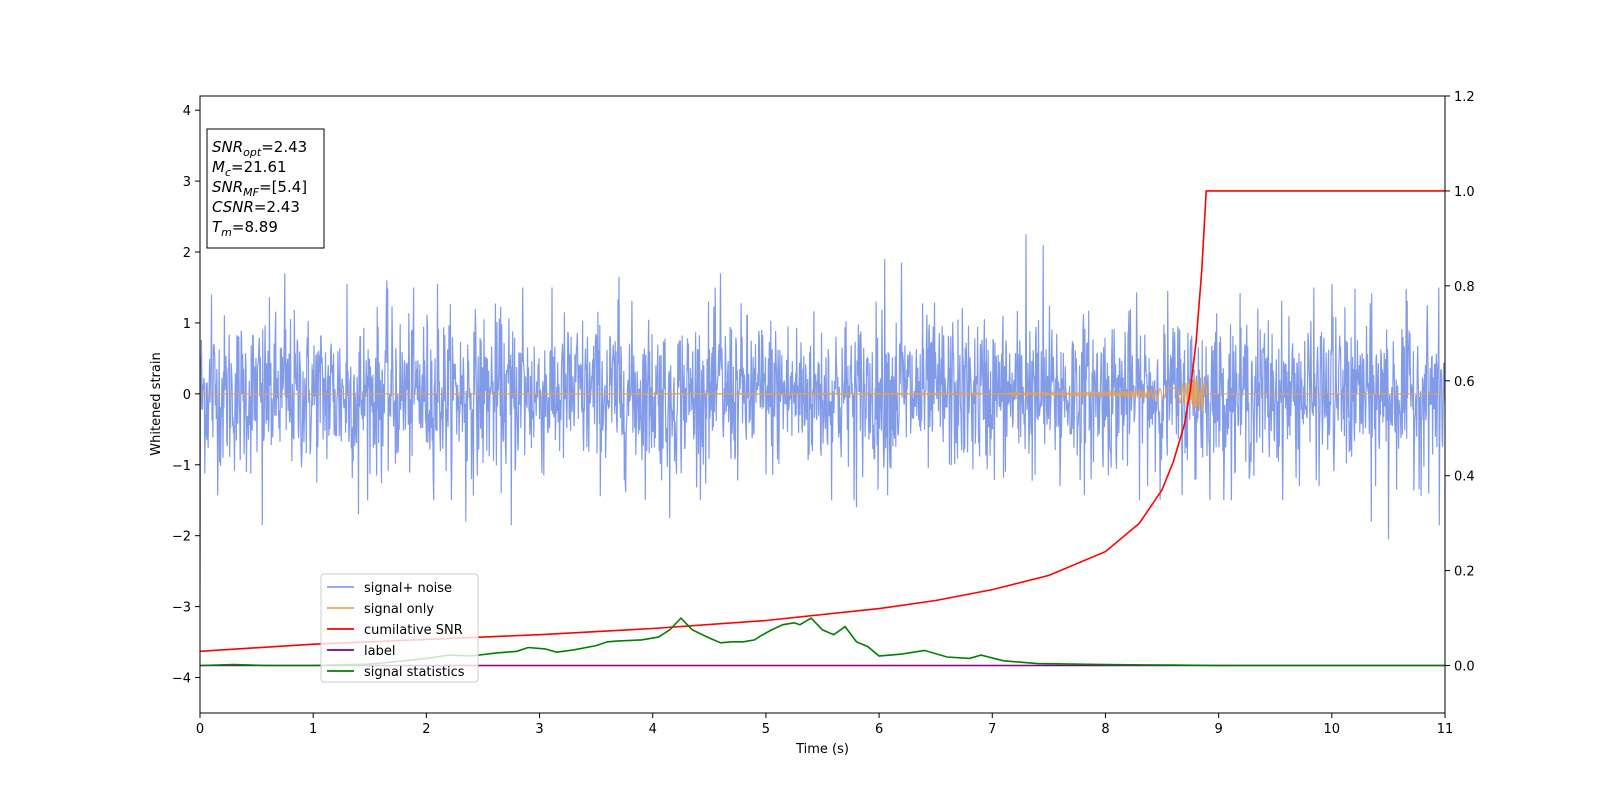 The height and width of the screenshot is (800, 1600). Describe the element at coordinates (259, 188) in the screenshot. I see `annotation-line: SNRMF=[5.4]` at that location.